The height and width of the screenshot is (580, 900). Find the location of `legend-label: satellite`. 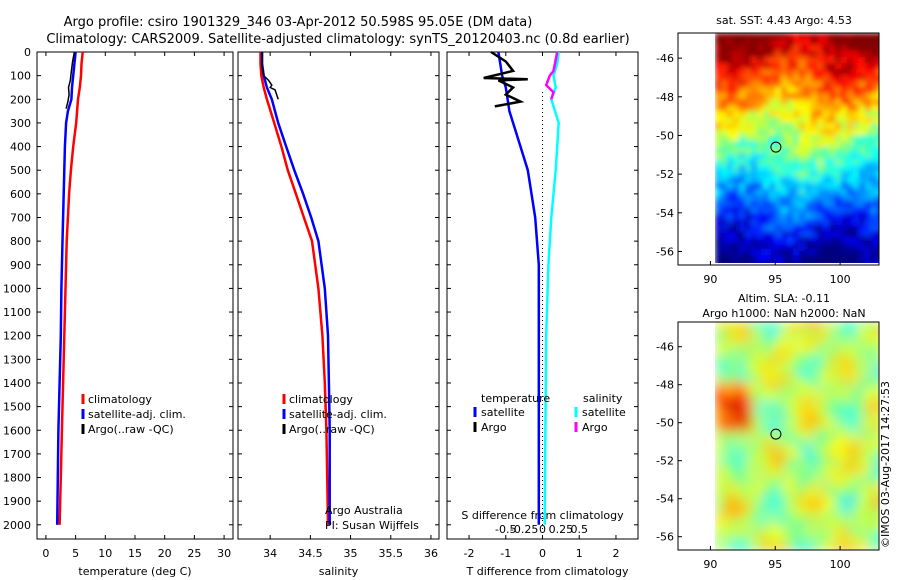

legend-label: satellite is located at coordinates (604, 412).